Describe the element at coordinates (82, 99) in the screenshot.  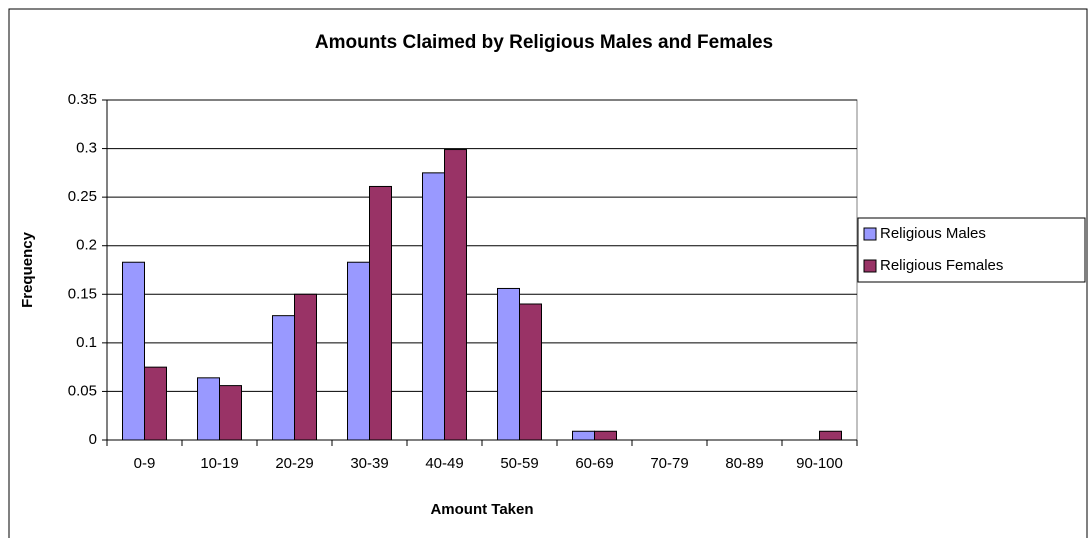
I see `y-tick-label: 0.35` at that location.